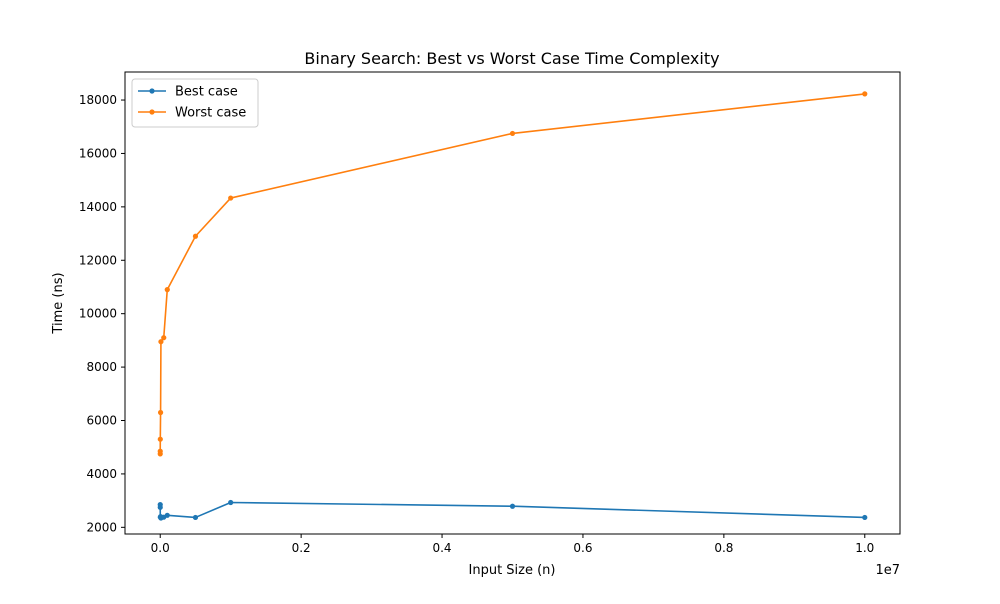  Describe the element at coordinates (512, 544) in the screenshot. I see `x-axis: 0.0 0.2 0.4 0.6 0.8 1.0` at that location.